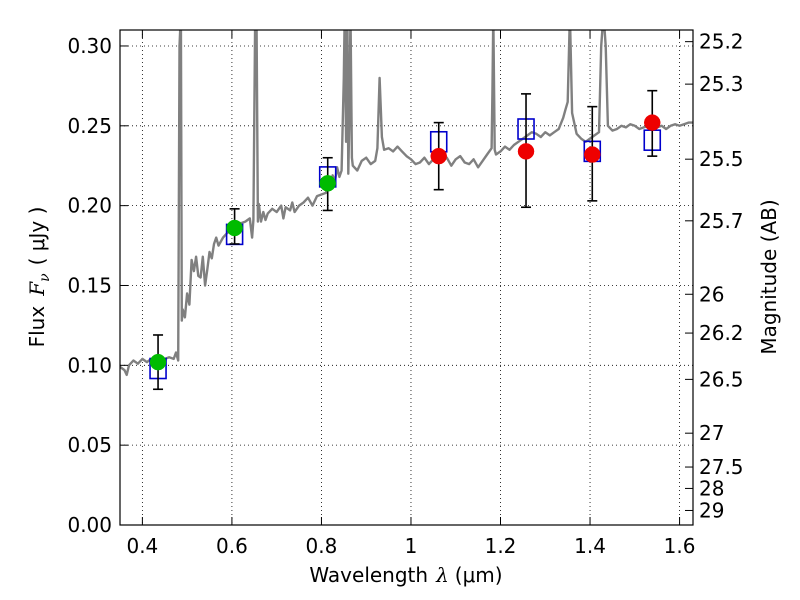  What do you see at coordinates (479, 575) in the screenshot?
I see `x-axis-unit: (μm)` at bounding box center [479, 575].